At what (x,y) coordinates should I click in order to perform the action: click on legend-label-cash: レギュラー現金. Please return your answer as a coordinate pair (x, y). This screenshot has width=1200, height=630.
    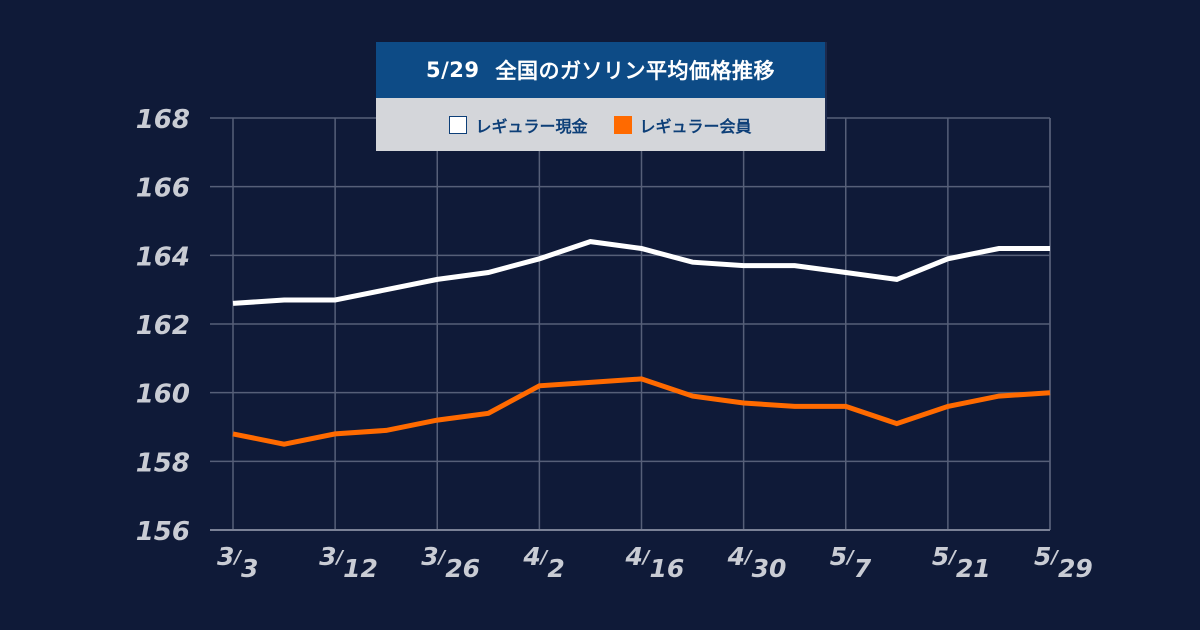
    Looking at the image, I should click on (531, 126).